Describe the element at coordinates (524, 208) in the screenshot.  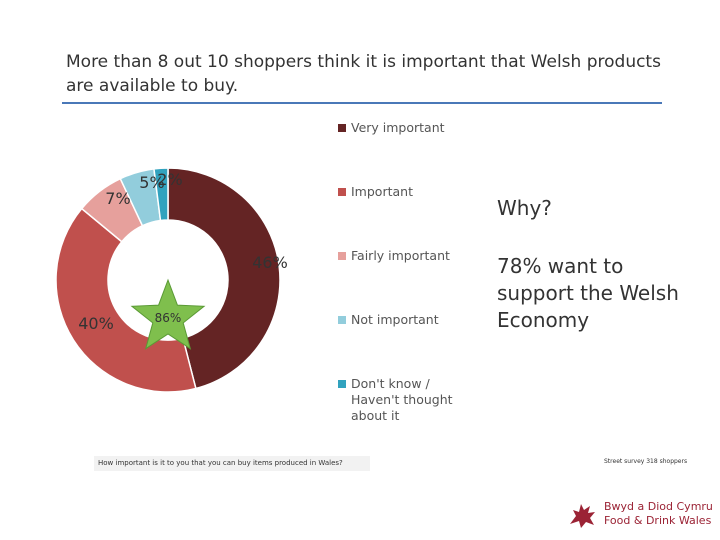
I see `why-heading: Why?` at that location.